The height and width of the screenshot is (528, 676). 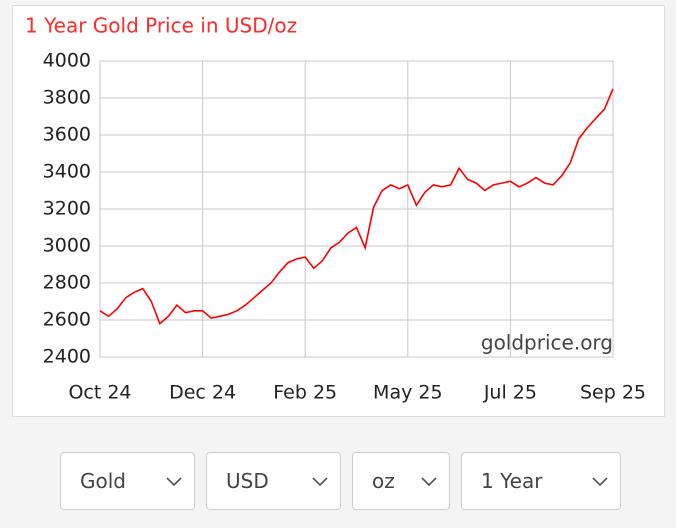 What do you see at coordinates (161, 26) in the screenshot?
I see `chart-title: 1 Year Gold Price in USD/oz` at bounding box center [161, 26].